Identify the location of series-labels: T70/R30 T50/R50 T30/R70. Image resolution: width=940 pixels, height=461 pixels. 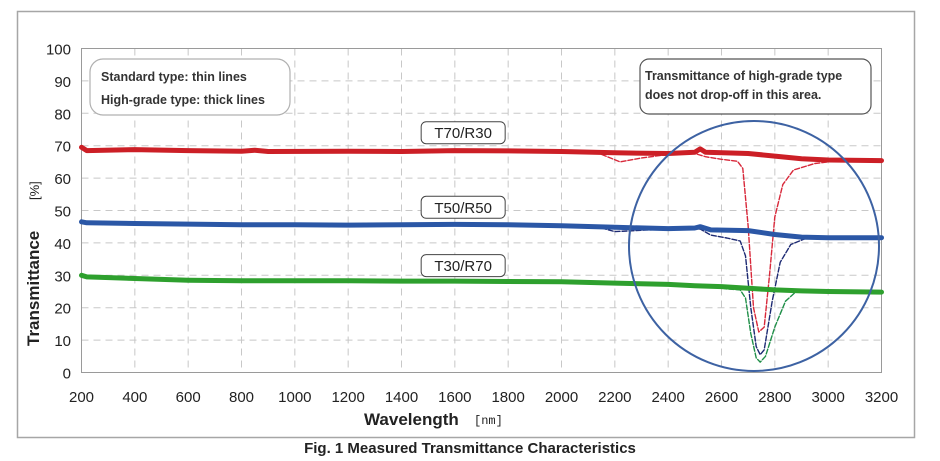
(463, 199).